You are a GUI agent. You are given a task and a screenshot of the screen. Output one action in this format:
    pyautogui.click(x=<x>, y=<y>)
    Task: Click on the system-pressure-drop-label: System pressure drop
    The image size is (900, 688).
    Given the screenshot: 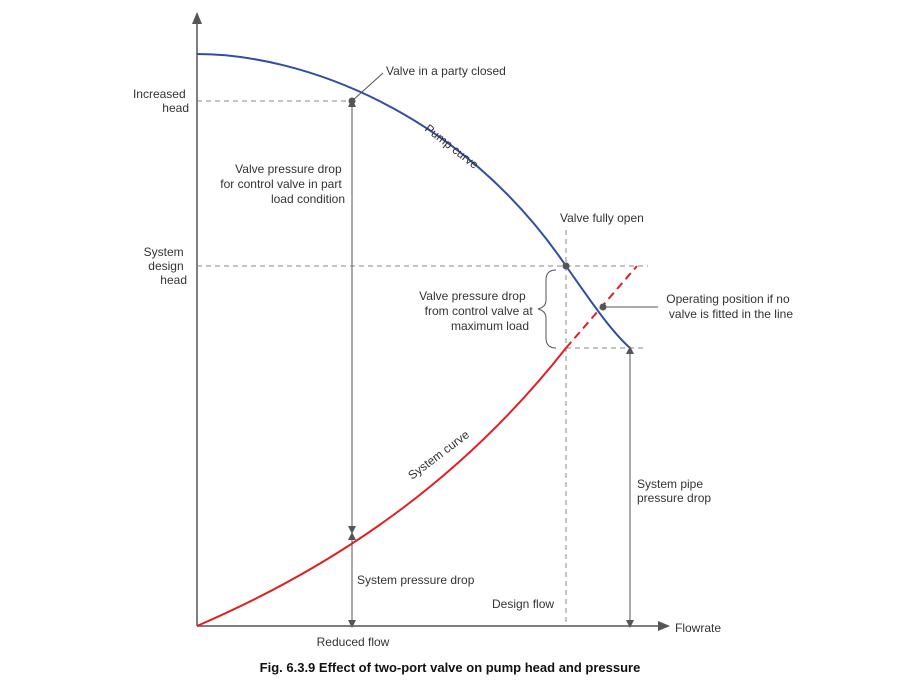 What is the action you would take?
    pyautogui.click(x=416, y=580)
    